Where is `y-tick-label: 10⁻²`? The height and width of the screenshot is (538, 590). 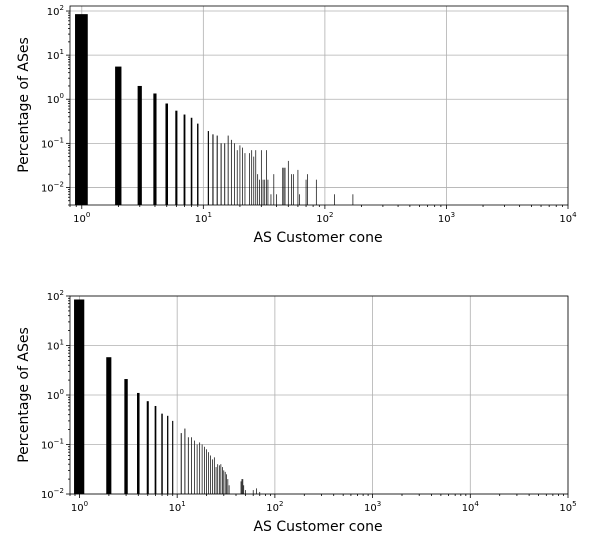 y-tick-label: 10⁻² is located at coordinates (52, 494).